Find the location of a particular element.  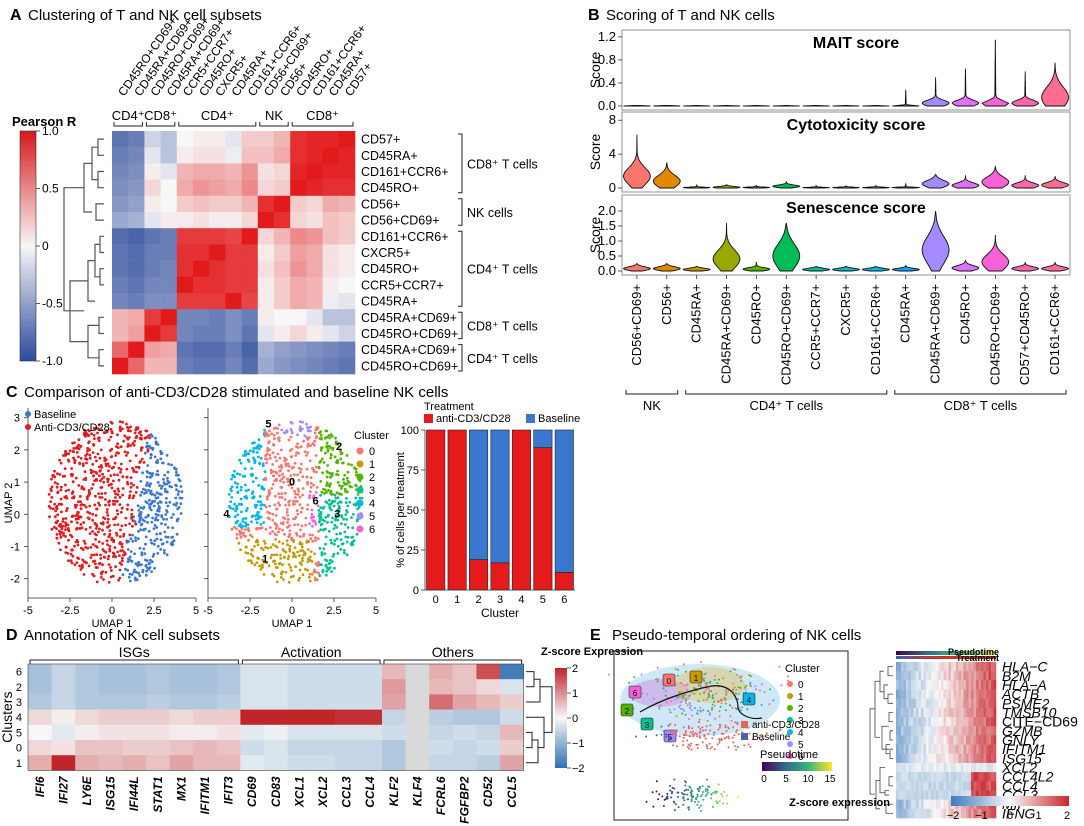

x-tick-label: CXCR5+ is located at coordinates (845, 310).